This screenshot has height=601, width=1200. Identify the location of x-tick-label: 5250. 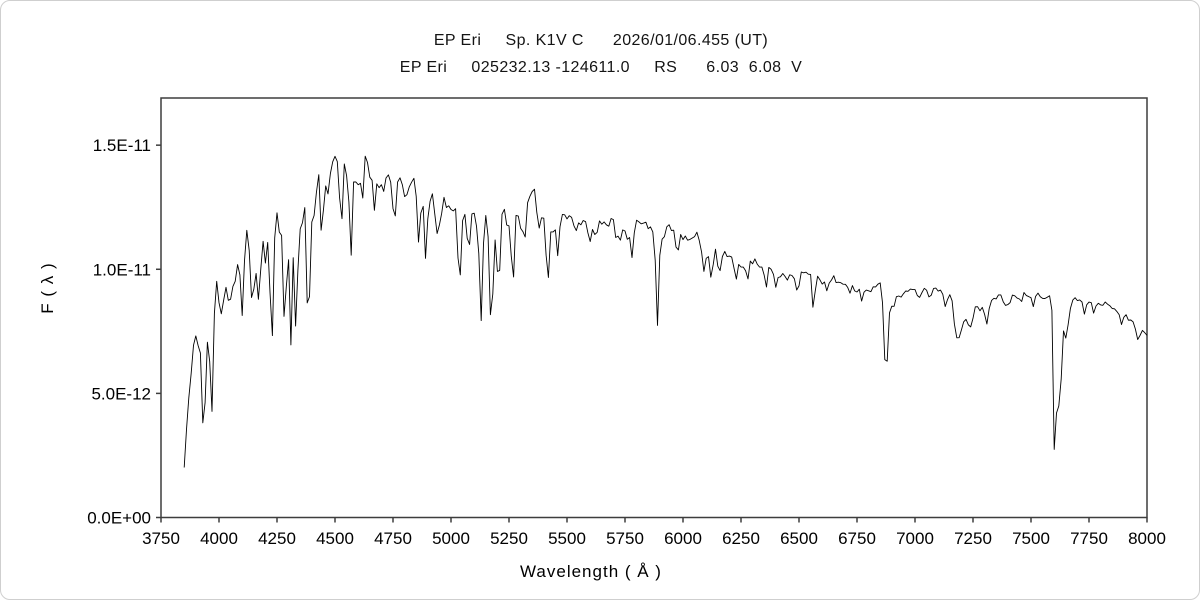
(509, 538).